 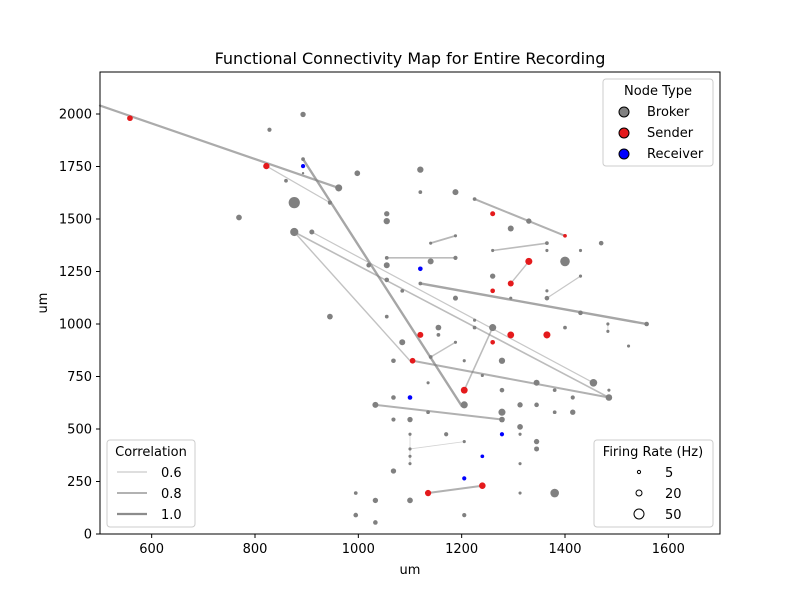 What do you see at coordinates (151, 483) in the screenshot?
I see `correlation-legend-frame` at bounding box center [151, 483].